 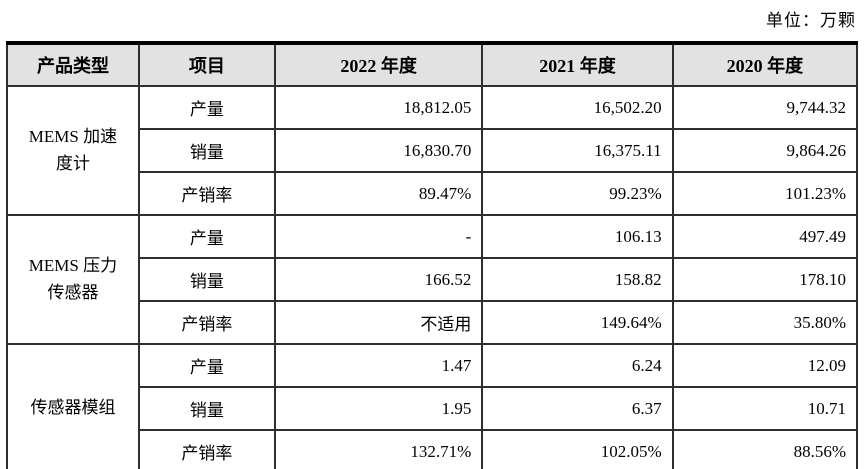 I want to click on header-item: 项目, so click(x=206, y=66).